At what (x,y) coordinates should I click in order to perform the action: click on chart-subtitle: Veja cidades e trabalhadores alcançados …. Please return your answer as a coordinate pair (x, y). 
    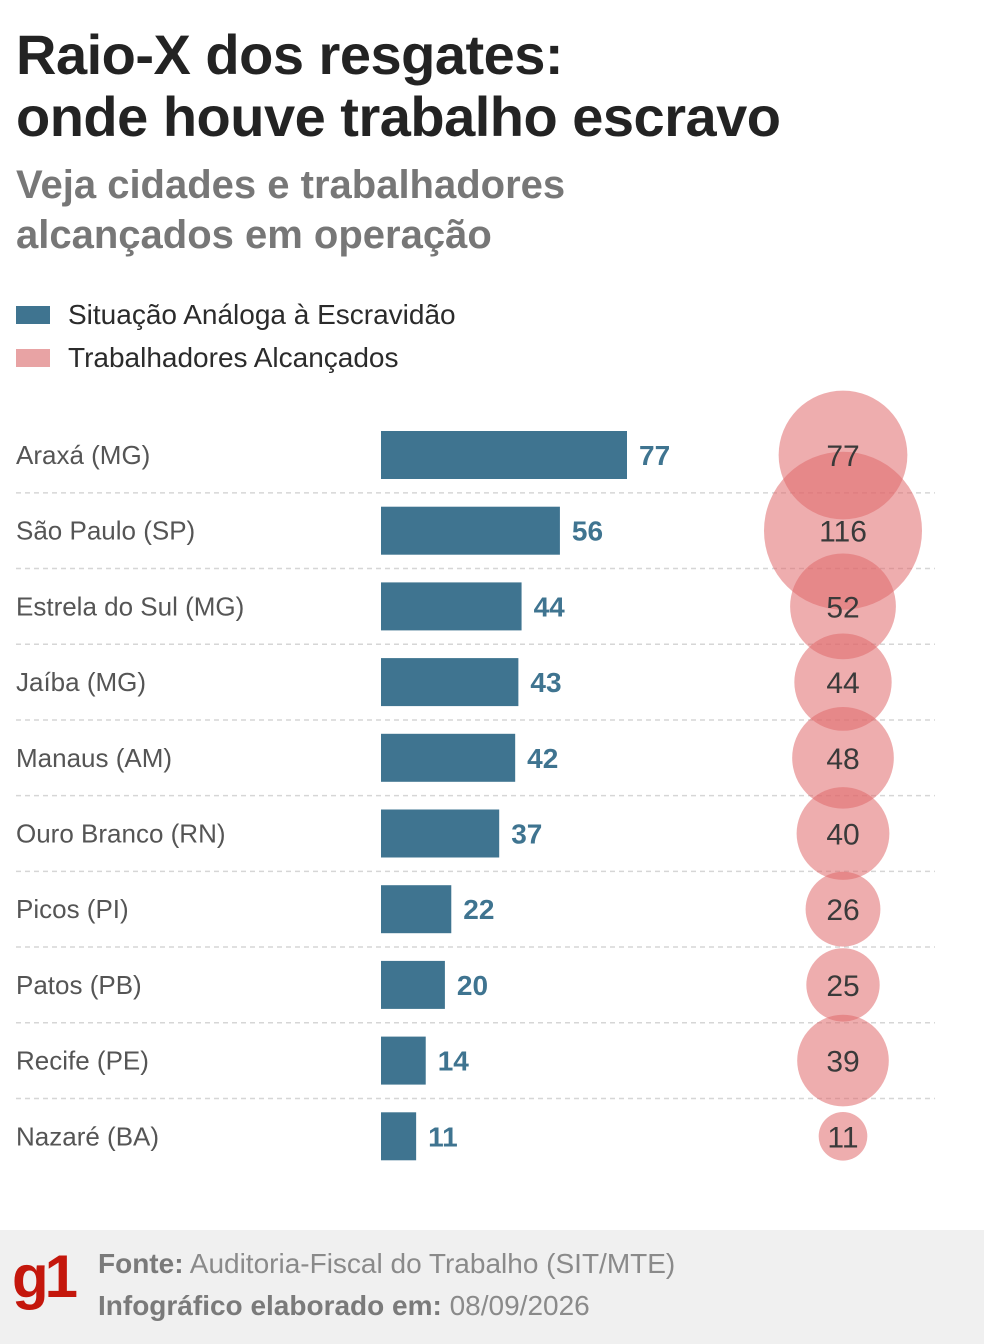
    Looking at the image, I should click on (290, 210).